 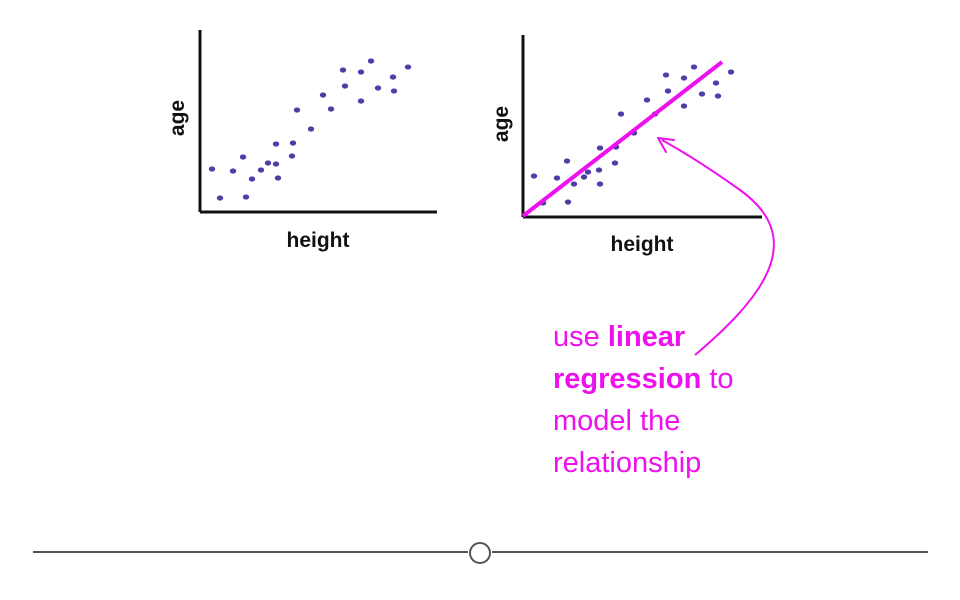 What do you see at coordinates (622, 139) in the screenshot?
I see `regression-line` at bounding box center [622, 139].